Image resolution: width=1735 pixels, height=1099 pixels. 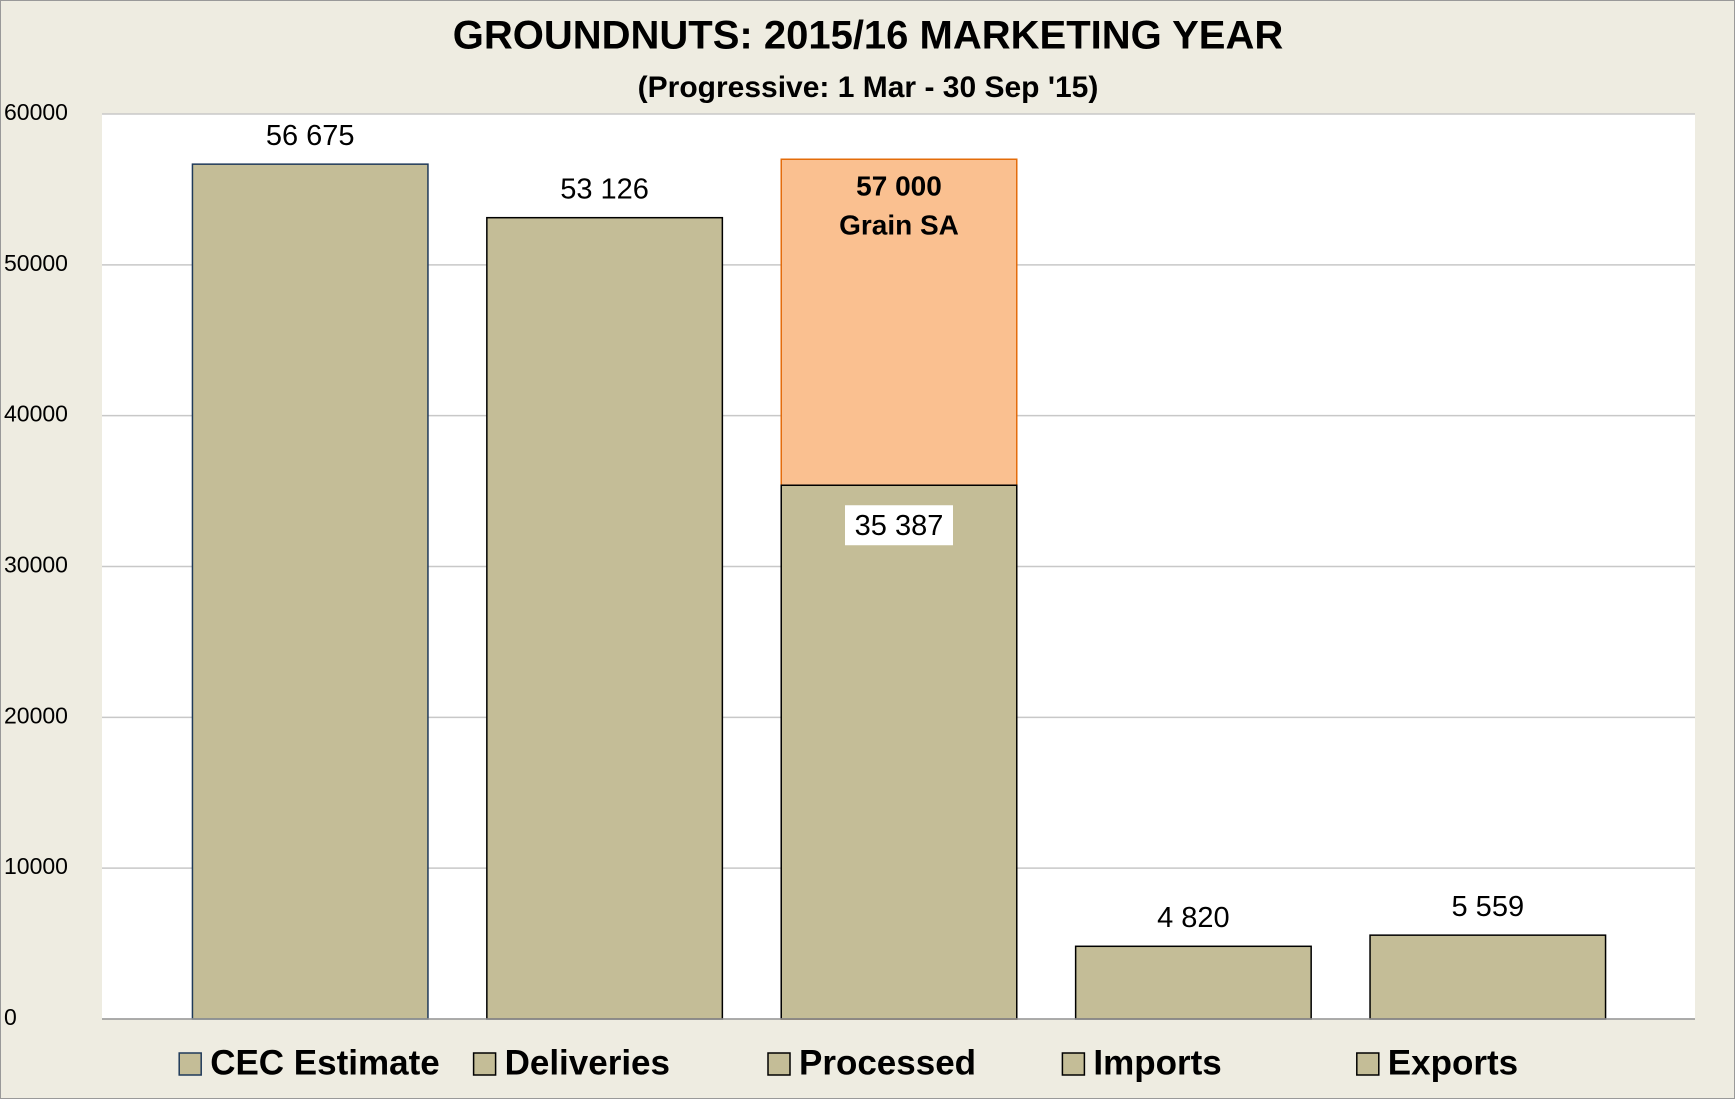 What do you see at coordinates (310, 136) in the screenshot?
I see `value-label: 56 675` at bounding box center [310, 136].